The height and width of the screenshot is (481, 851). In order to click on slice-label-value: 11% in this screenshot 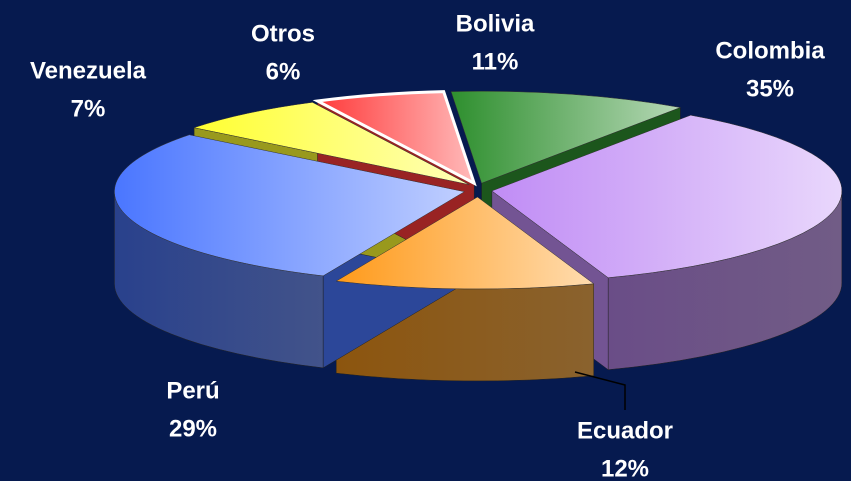, I will do `click(495, 61)`.